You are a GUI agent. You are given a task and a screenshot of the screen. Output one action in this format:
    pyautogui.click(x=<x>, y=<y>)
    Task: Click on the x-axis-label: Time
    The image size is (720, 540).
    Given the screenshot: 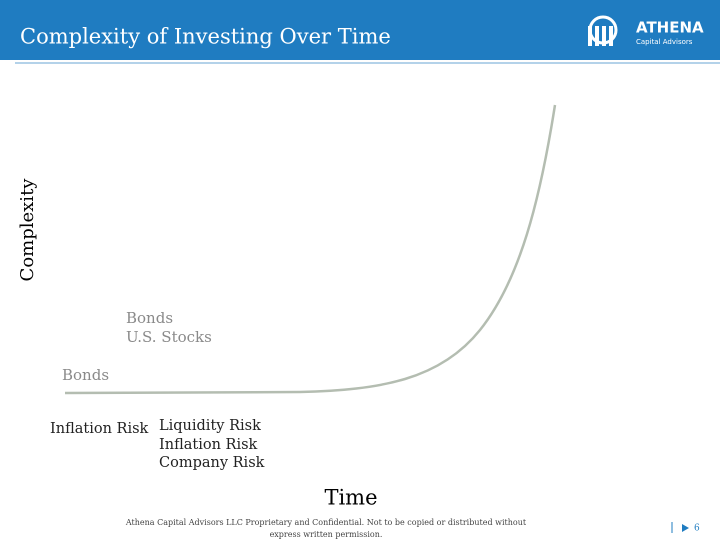 What is the action you would take?
    pyautogui.click(x=350, y=498)
    